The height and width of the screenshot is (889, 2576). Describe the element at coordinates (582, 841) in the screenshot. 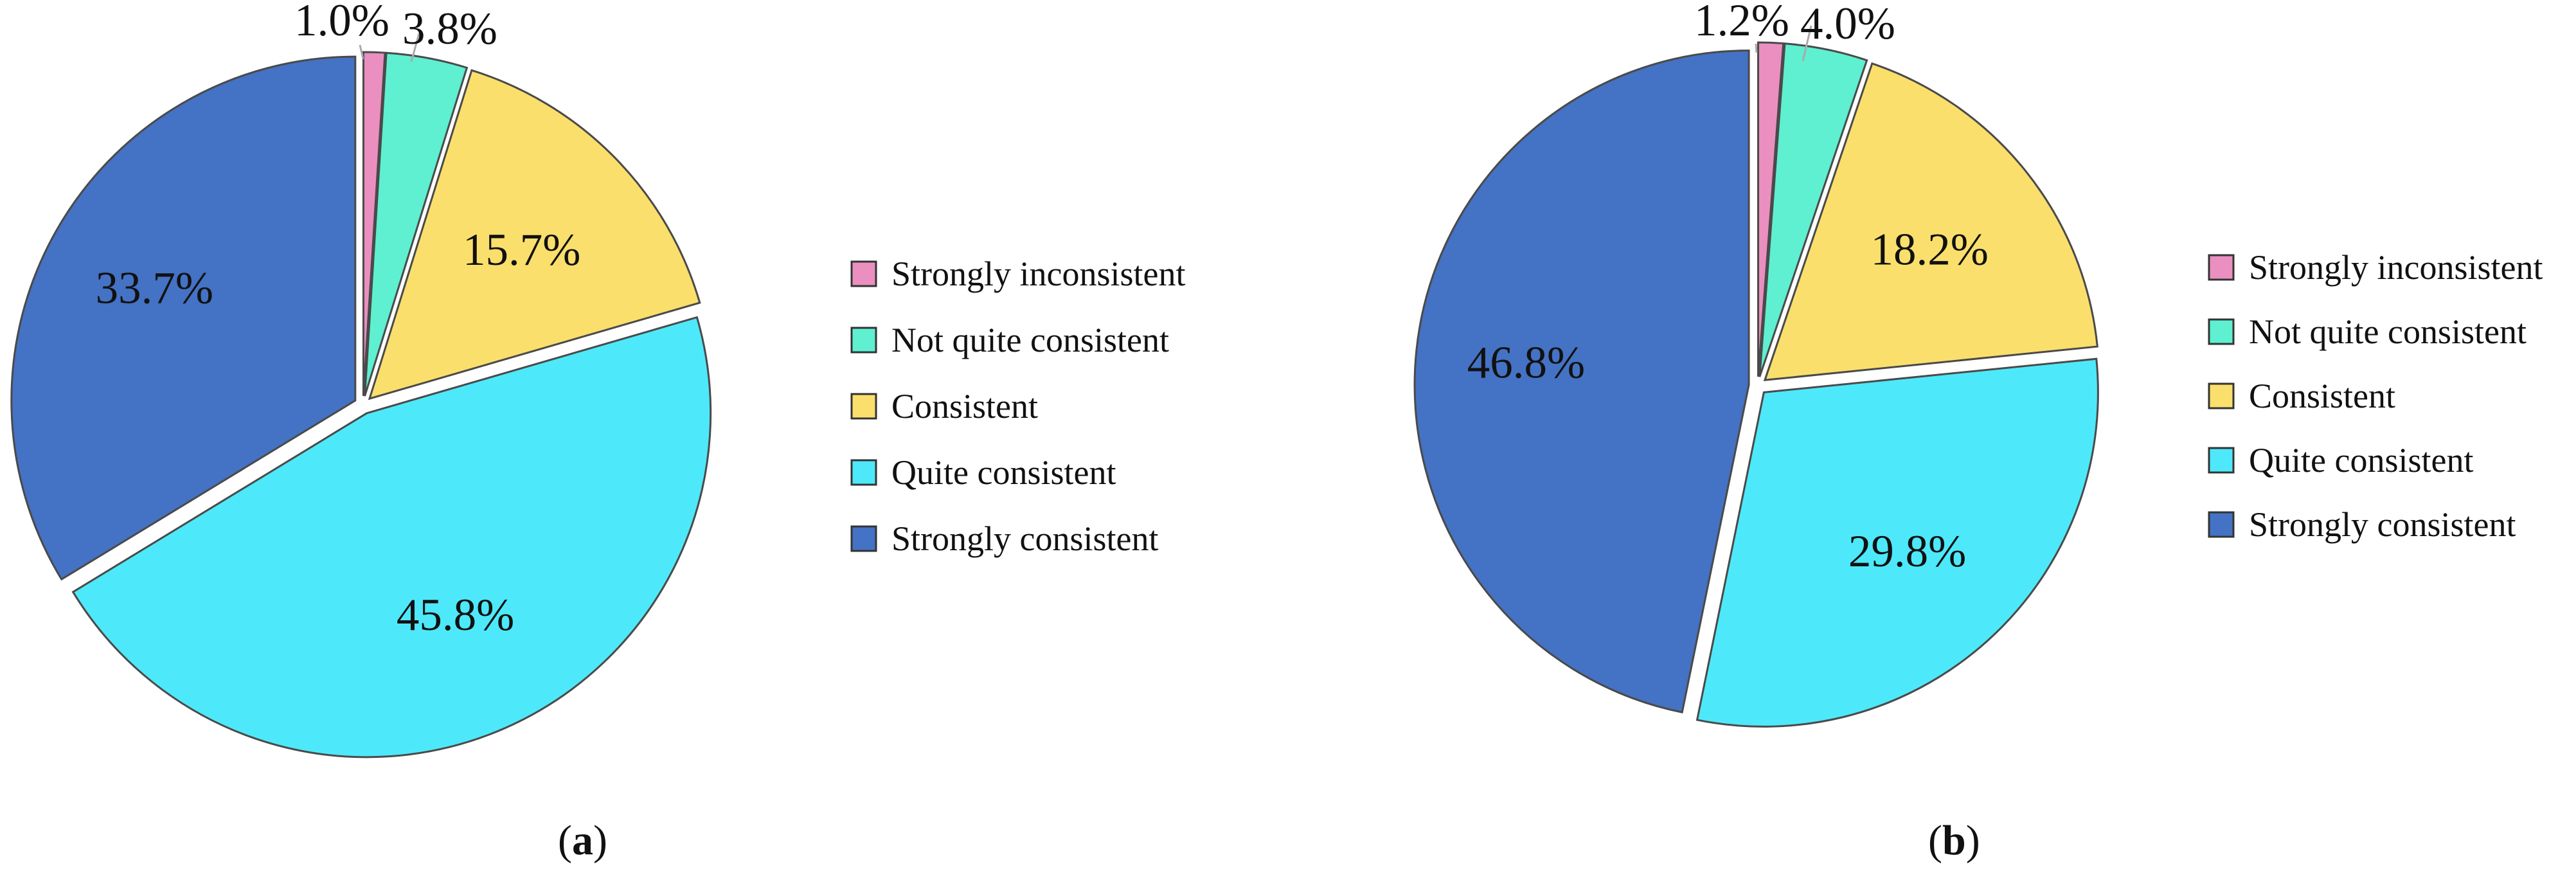

I see `caption-a: (a)` at that location.